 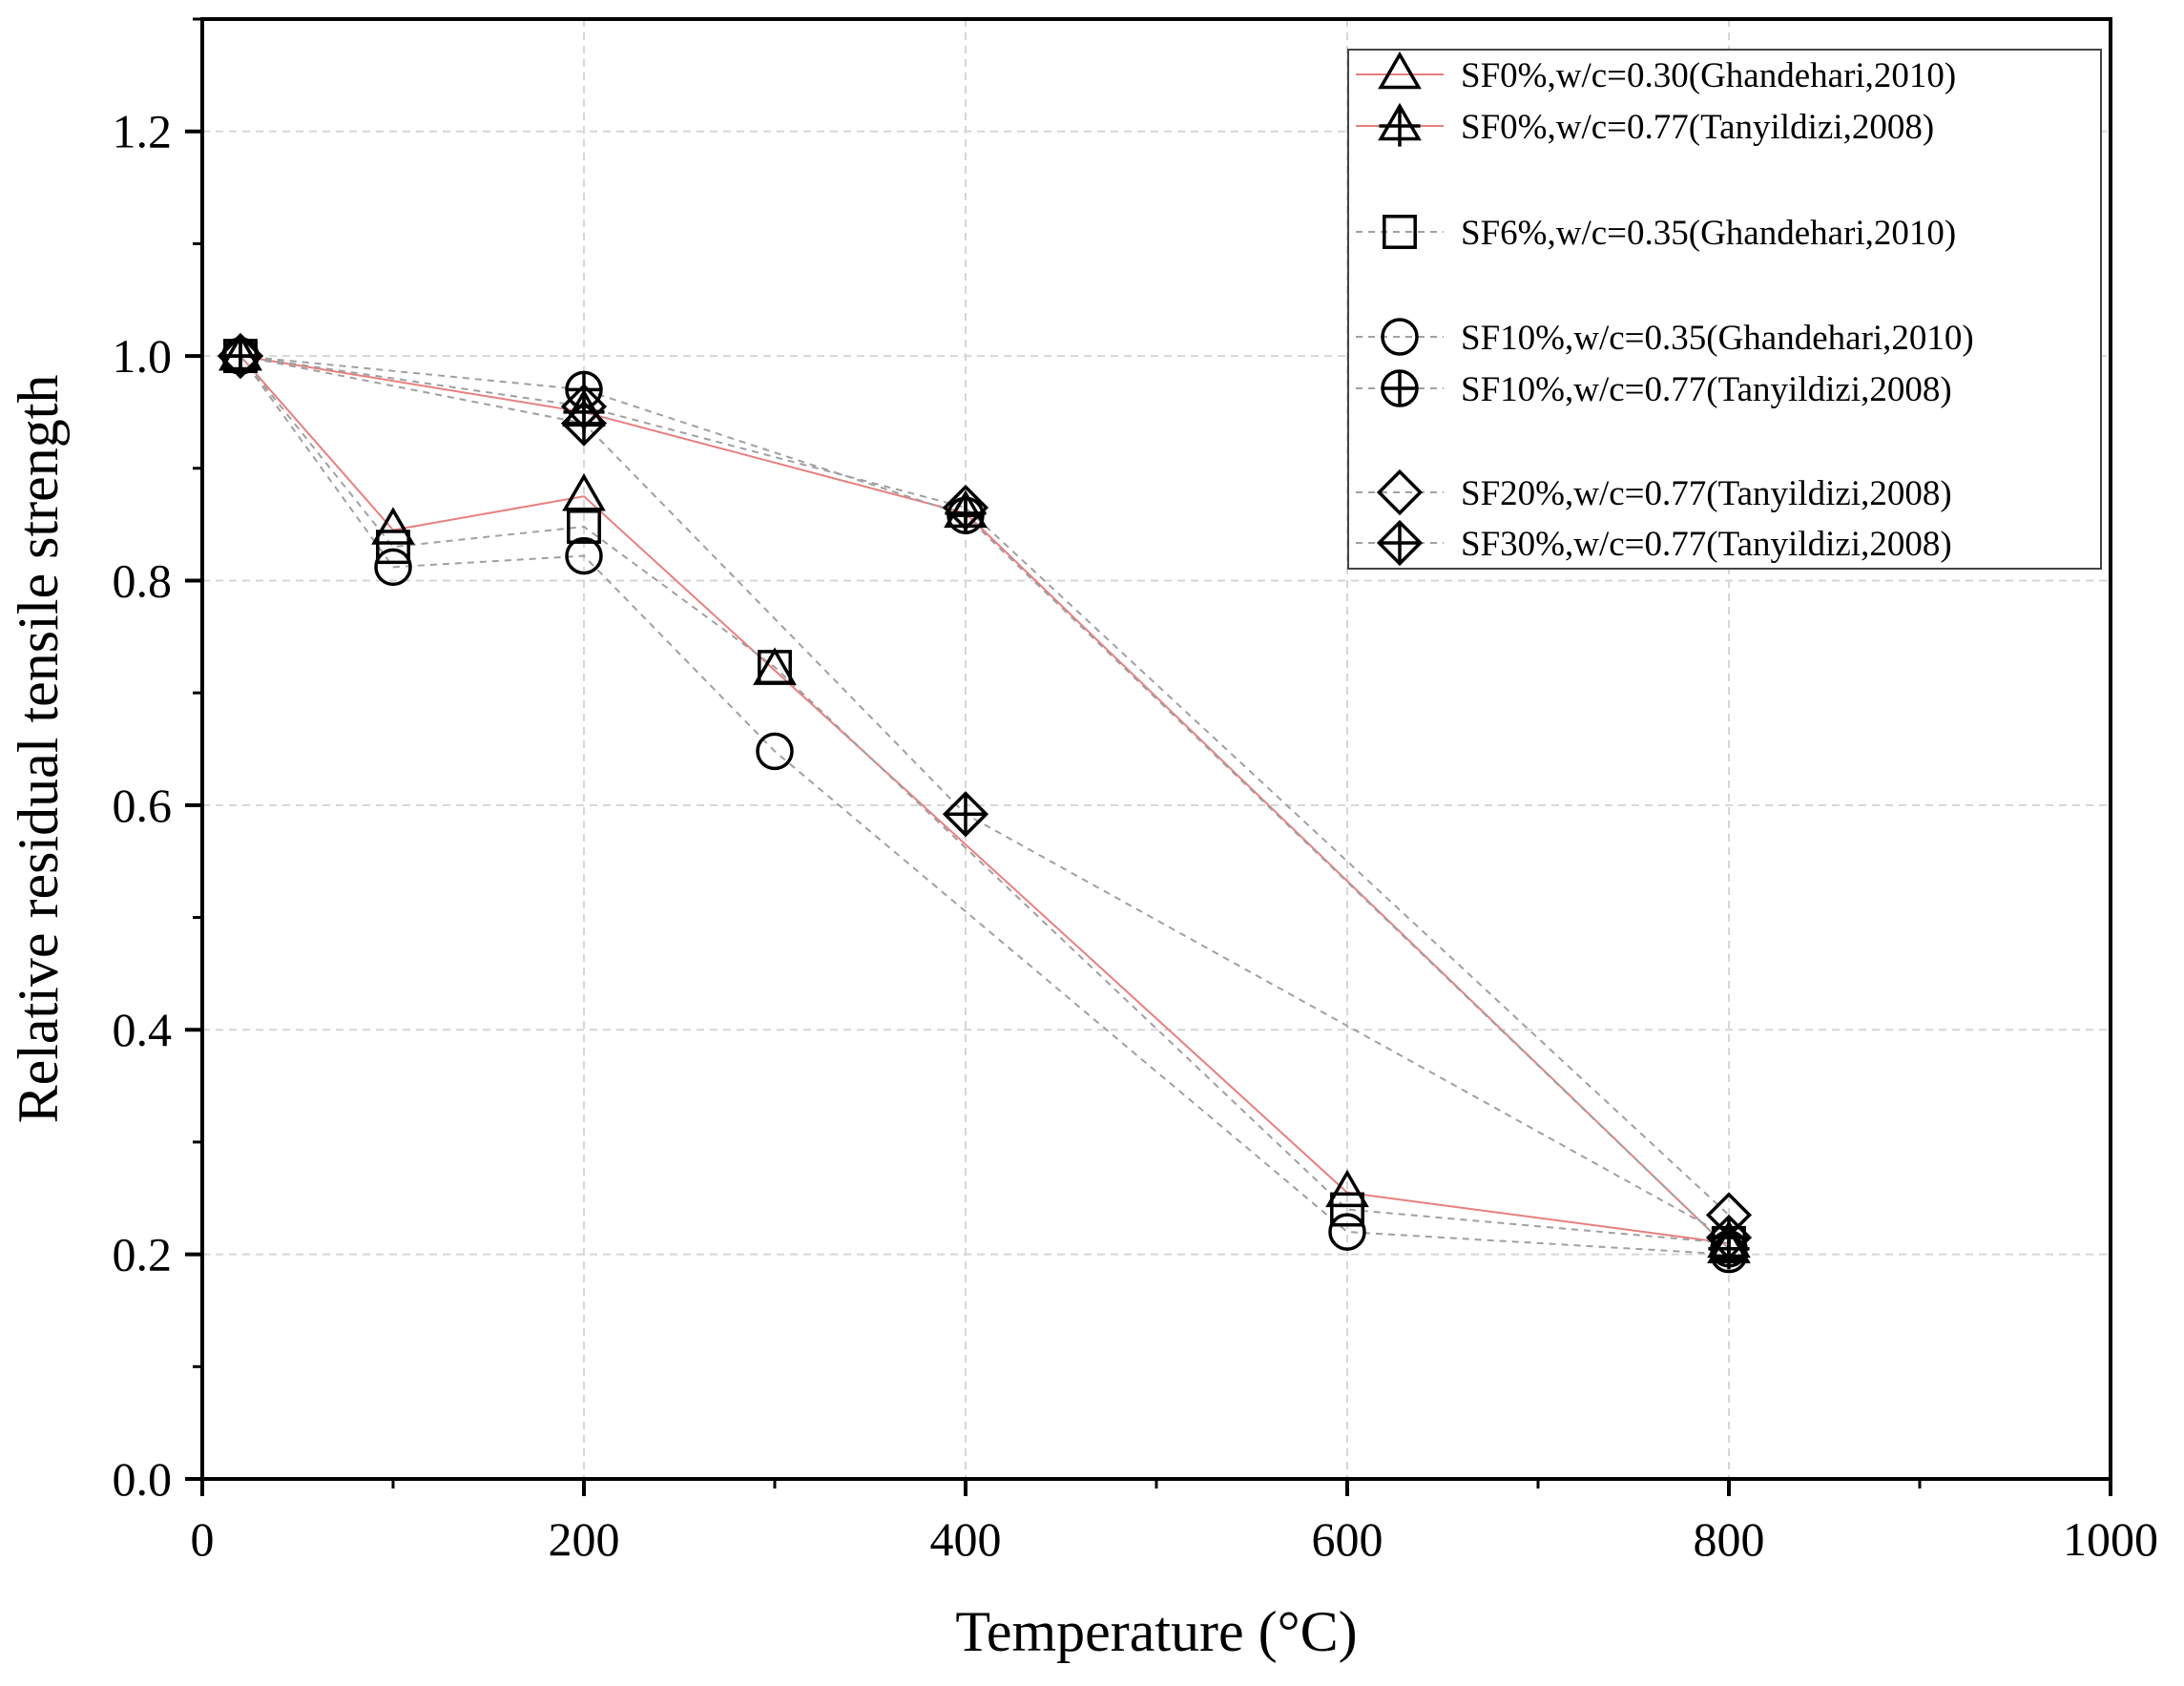 What do you see at coordinates (143, 580) in the screenshot?
I see `y-tick-label: 0.8` at bounding box center [143, 580].